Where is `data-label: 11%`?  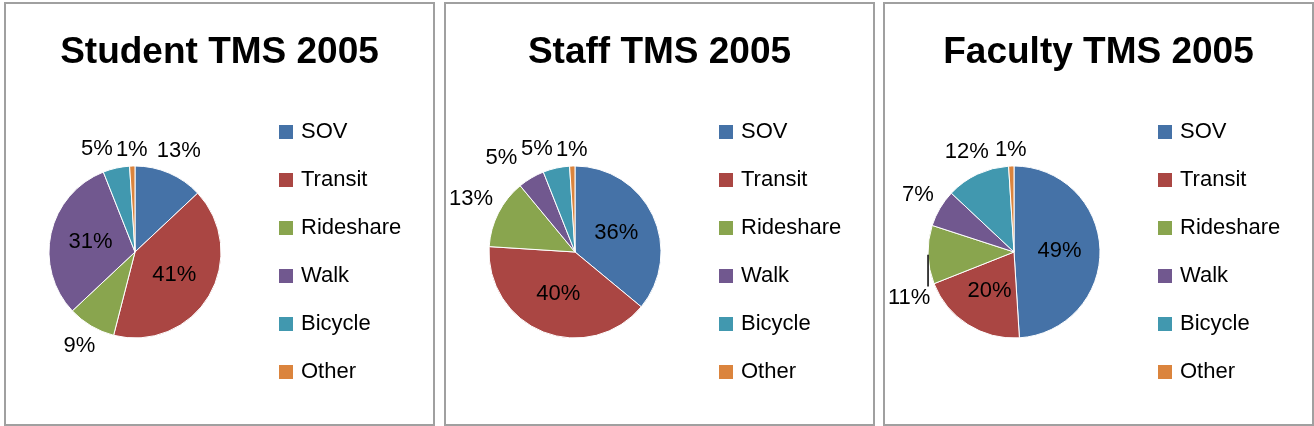 data-label: 11% is located at coordinates (909, 296).